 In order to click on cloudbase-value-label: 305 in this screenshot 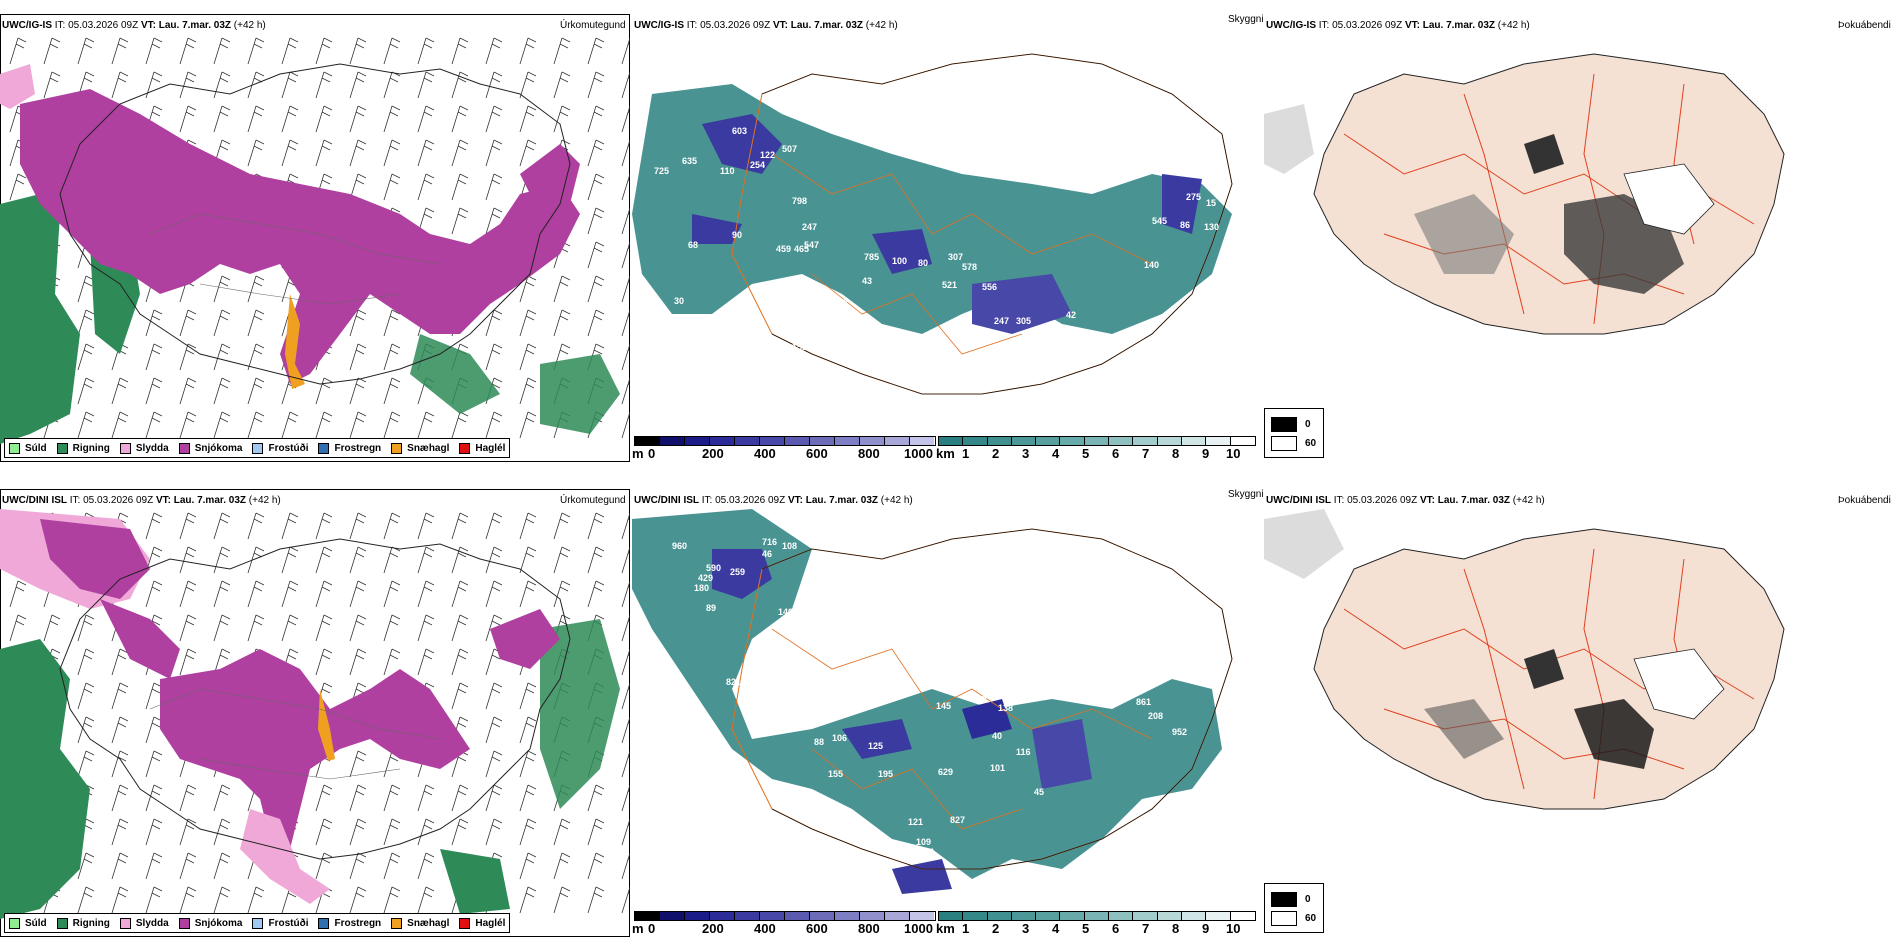, I will do `click(1023, 321)`.